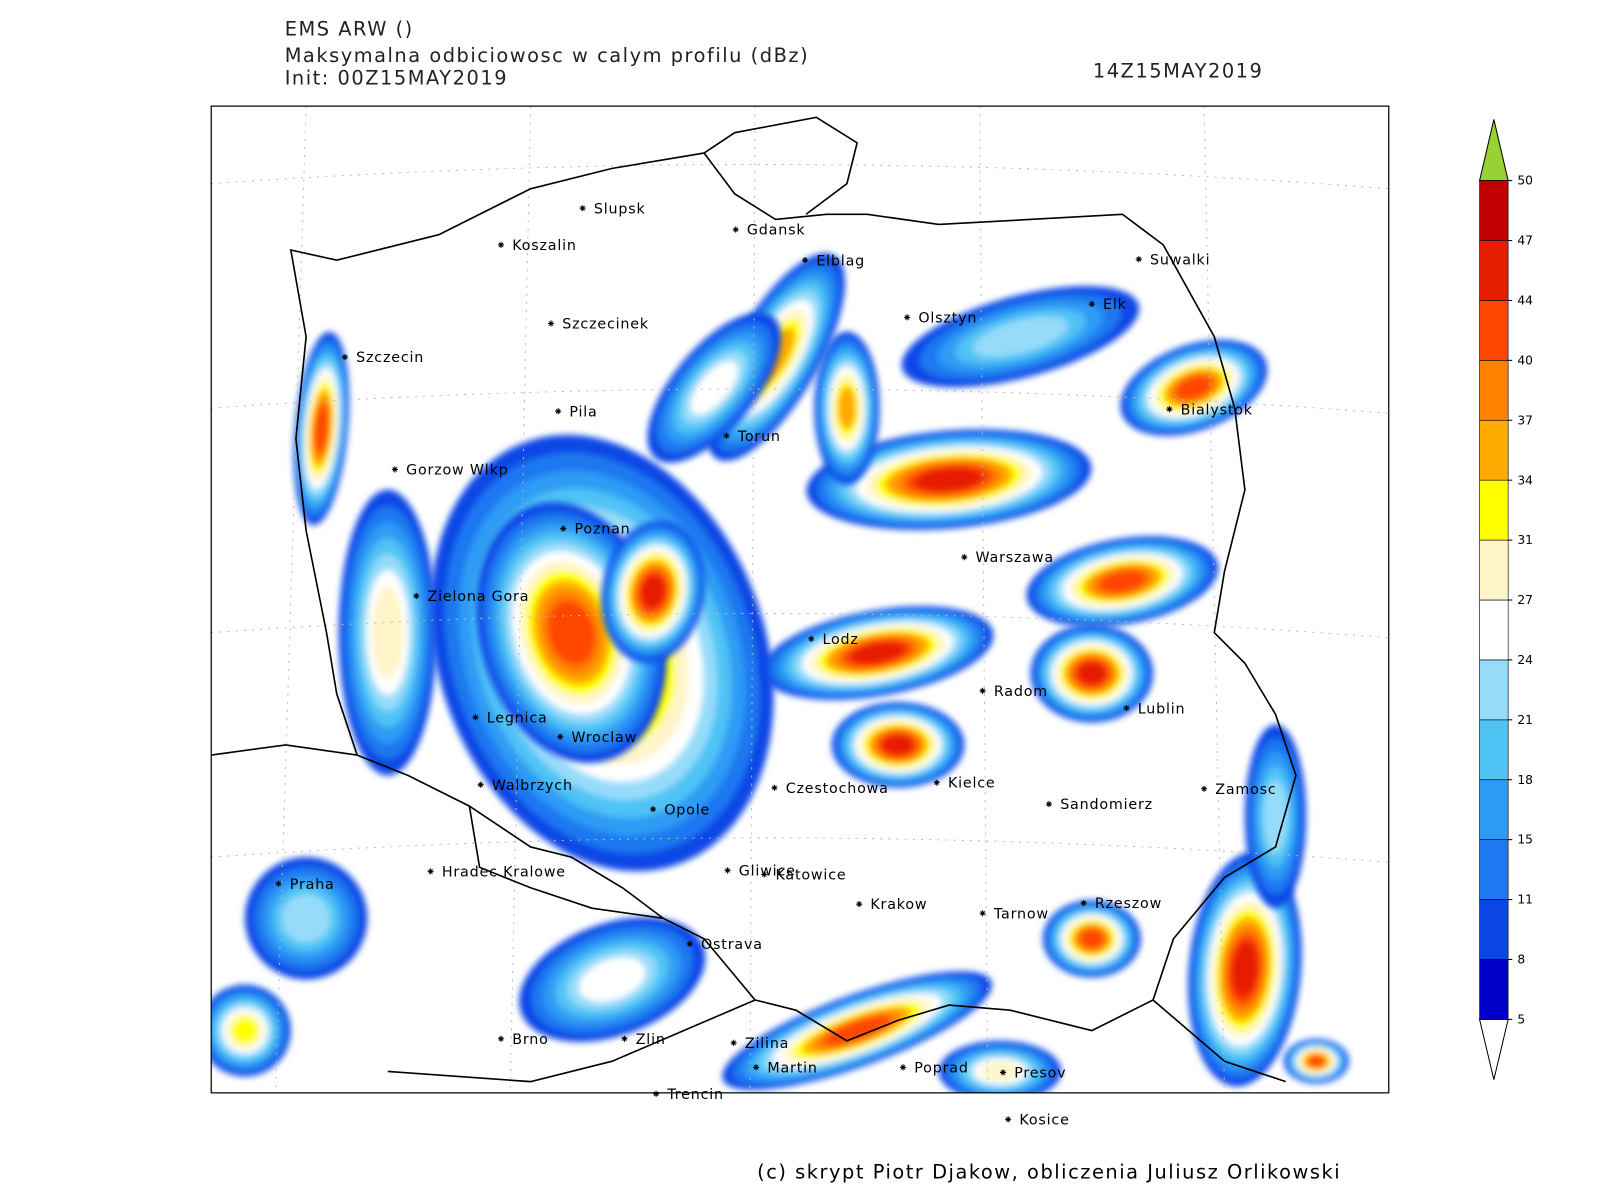 Image resolution: width=1600 pixels, height=1200 pixels. What do you see at coordinates (1525, 540) in the screenshot?
I see `colorbar-label: 31` at bounding box center [1525, 540].